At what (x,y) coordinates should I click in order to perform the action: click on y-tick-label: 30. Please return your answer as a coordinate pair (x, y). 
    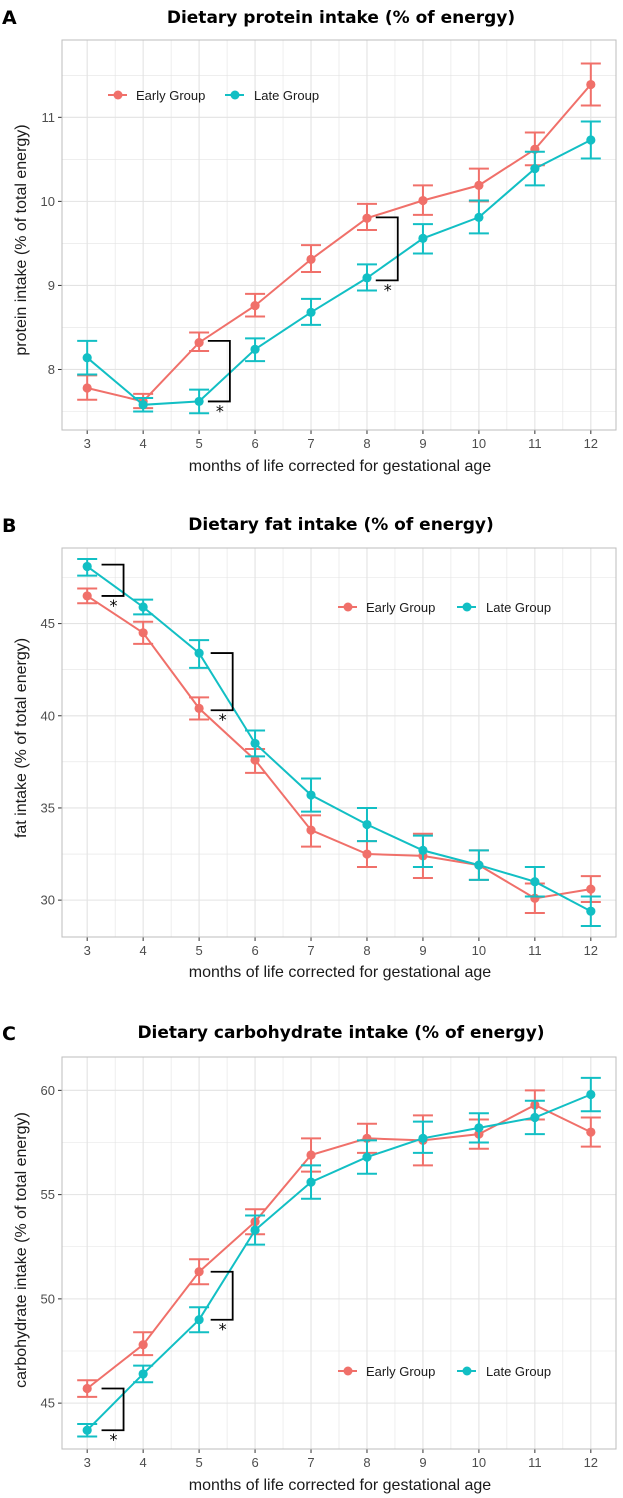
    Looking at the image, I should click on (48, 900).